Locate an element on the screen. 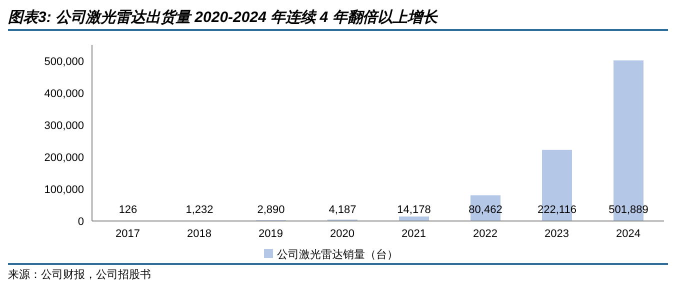 The image size is (676, 286). chart-title: 图表3: 公司激光雷达出货量 2020-2024 年连续 4 年翻倍以上增长 is located at coordinates (338, 19).